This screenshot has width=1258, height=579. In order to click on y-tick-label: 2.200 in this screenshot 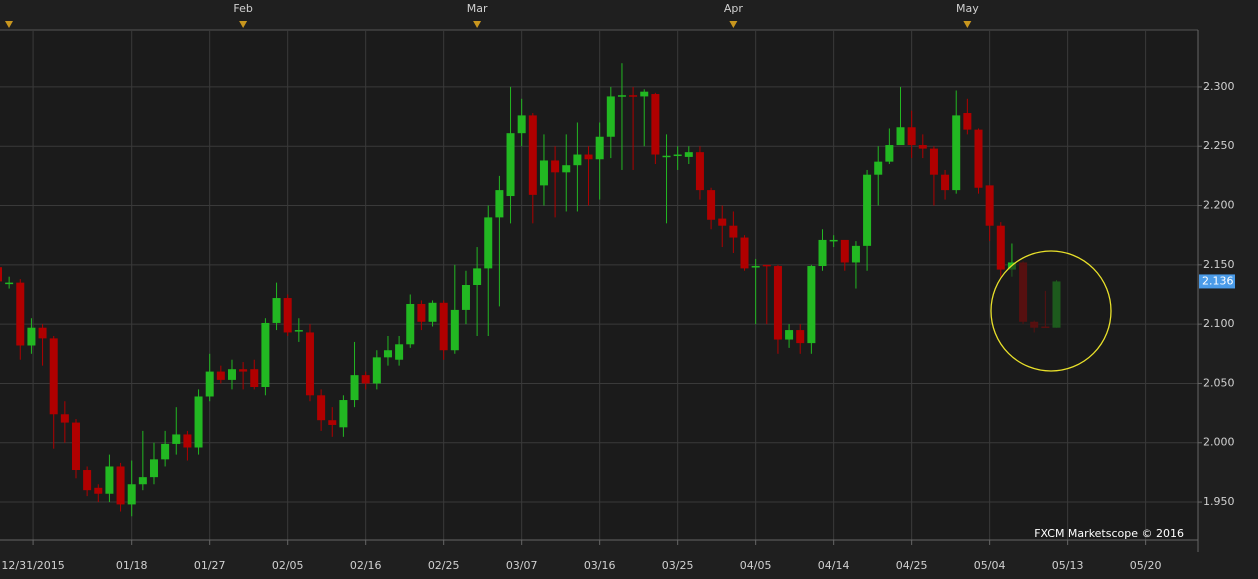, I will do `click(1219, 205)`.